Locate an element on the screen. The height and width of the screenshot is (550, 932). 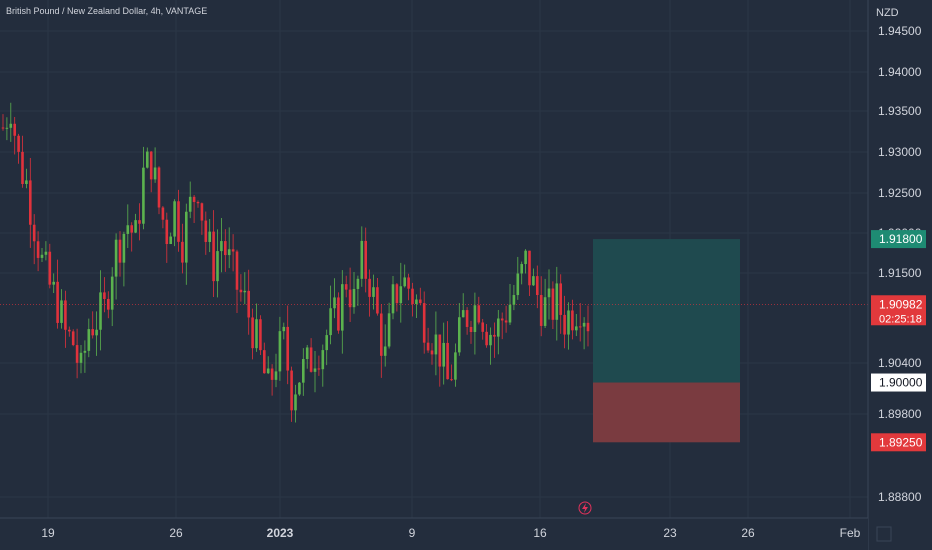
lightning-bolt is located at coordinates (585, 508).